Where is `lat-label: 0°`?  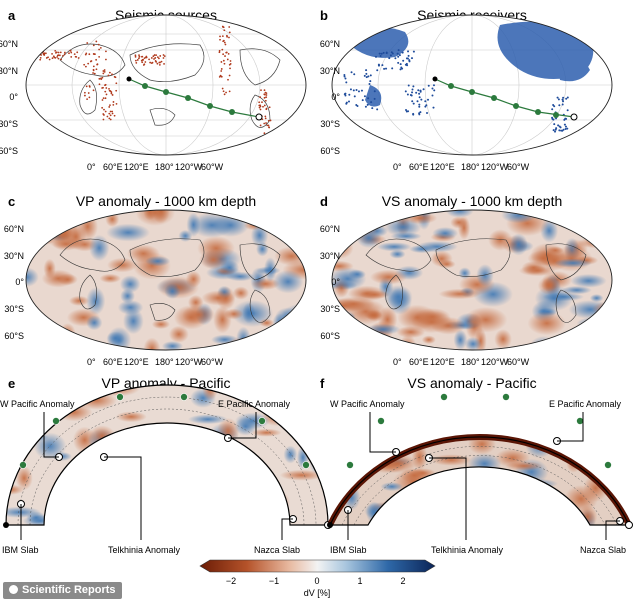
lat-label: 0° is located at coordinates (19, 282).